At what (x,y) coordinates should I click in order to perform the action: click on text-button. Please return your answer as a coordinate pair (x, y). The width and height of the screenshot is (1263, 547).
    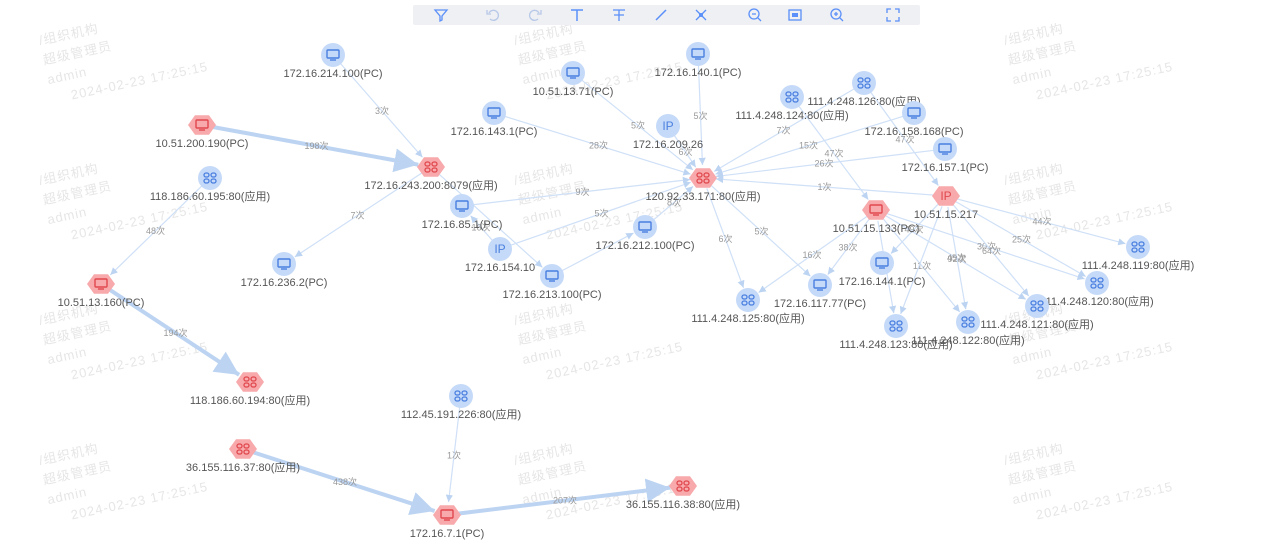
    Looking at the image, I should click on (577, 15).